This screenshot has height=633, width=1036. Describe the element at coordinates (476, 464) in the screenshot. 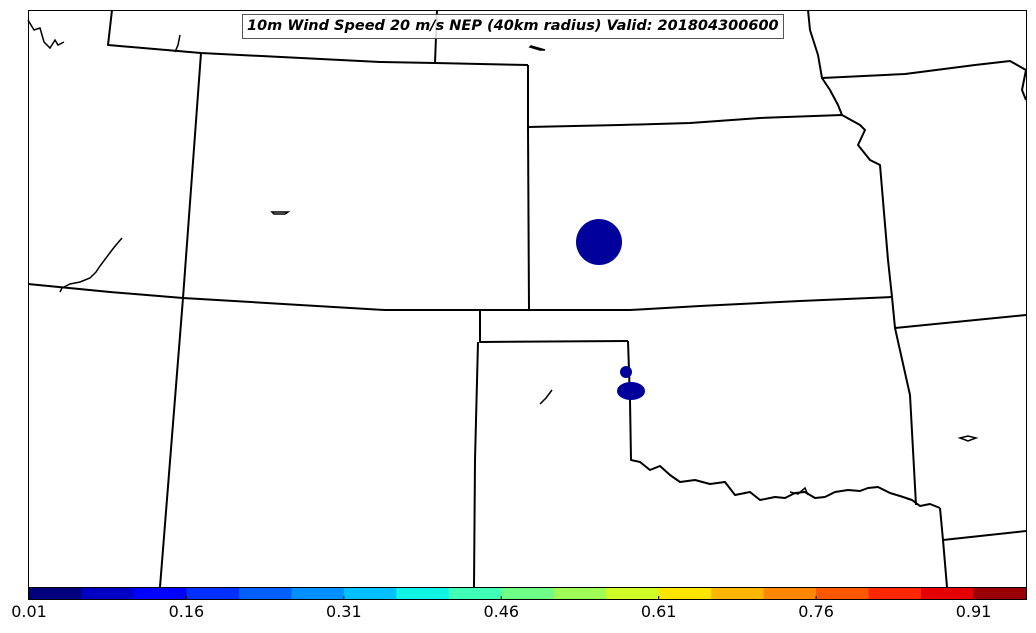

I see `boundary-nm-tx` at that location.